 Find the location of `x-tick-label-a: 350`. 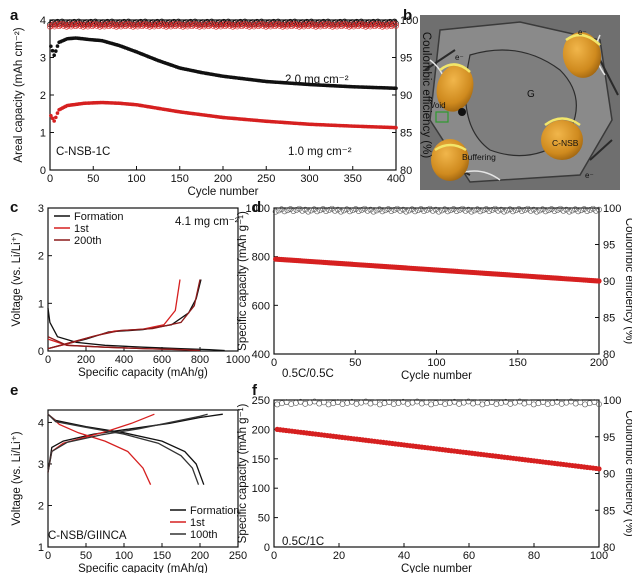

x-tick-label-a: 350 is located at coordinates (353, 179).